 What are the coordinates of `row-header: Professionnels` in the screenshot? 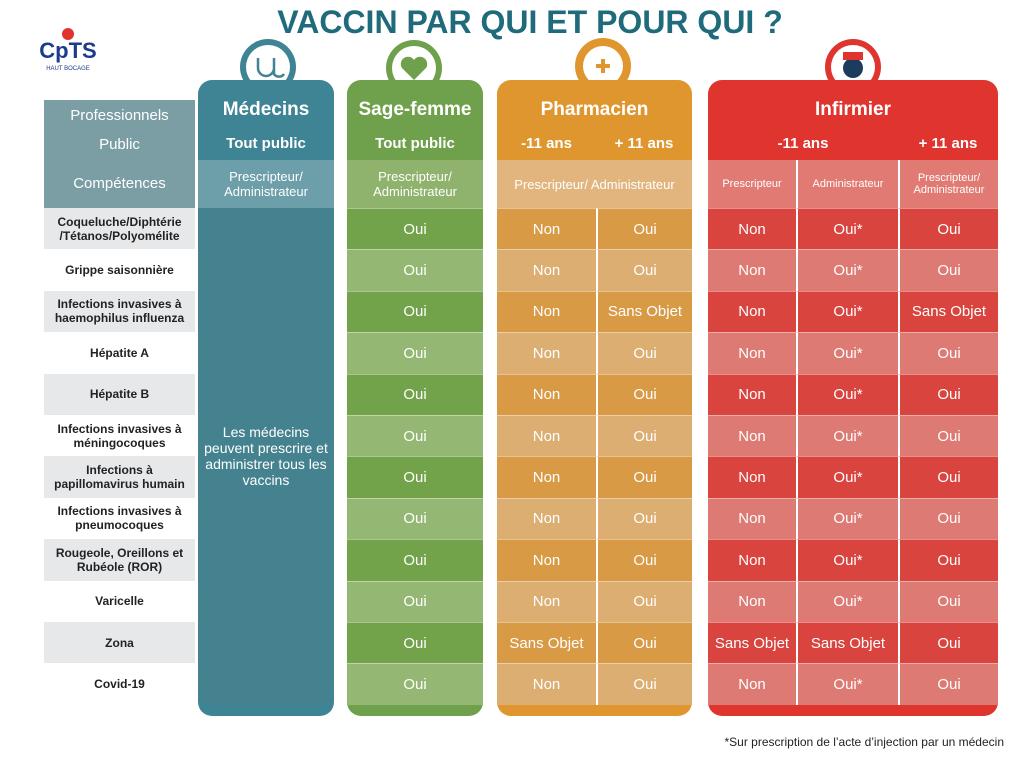 It's located at (119, 115).